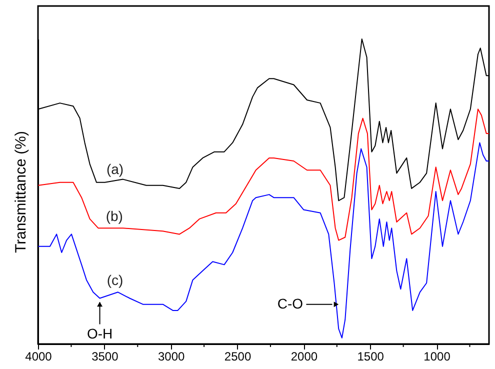 This screenshot has height=369, width=495. Describe the element at coordinates (370, 357) in the screenshot. I see `x-tick-label: 1500` at that location.